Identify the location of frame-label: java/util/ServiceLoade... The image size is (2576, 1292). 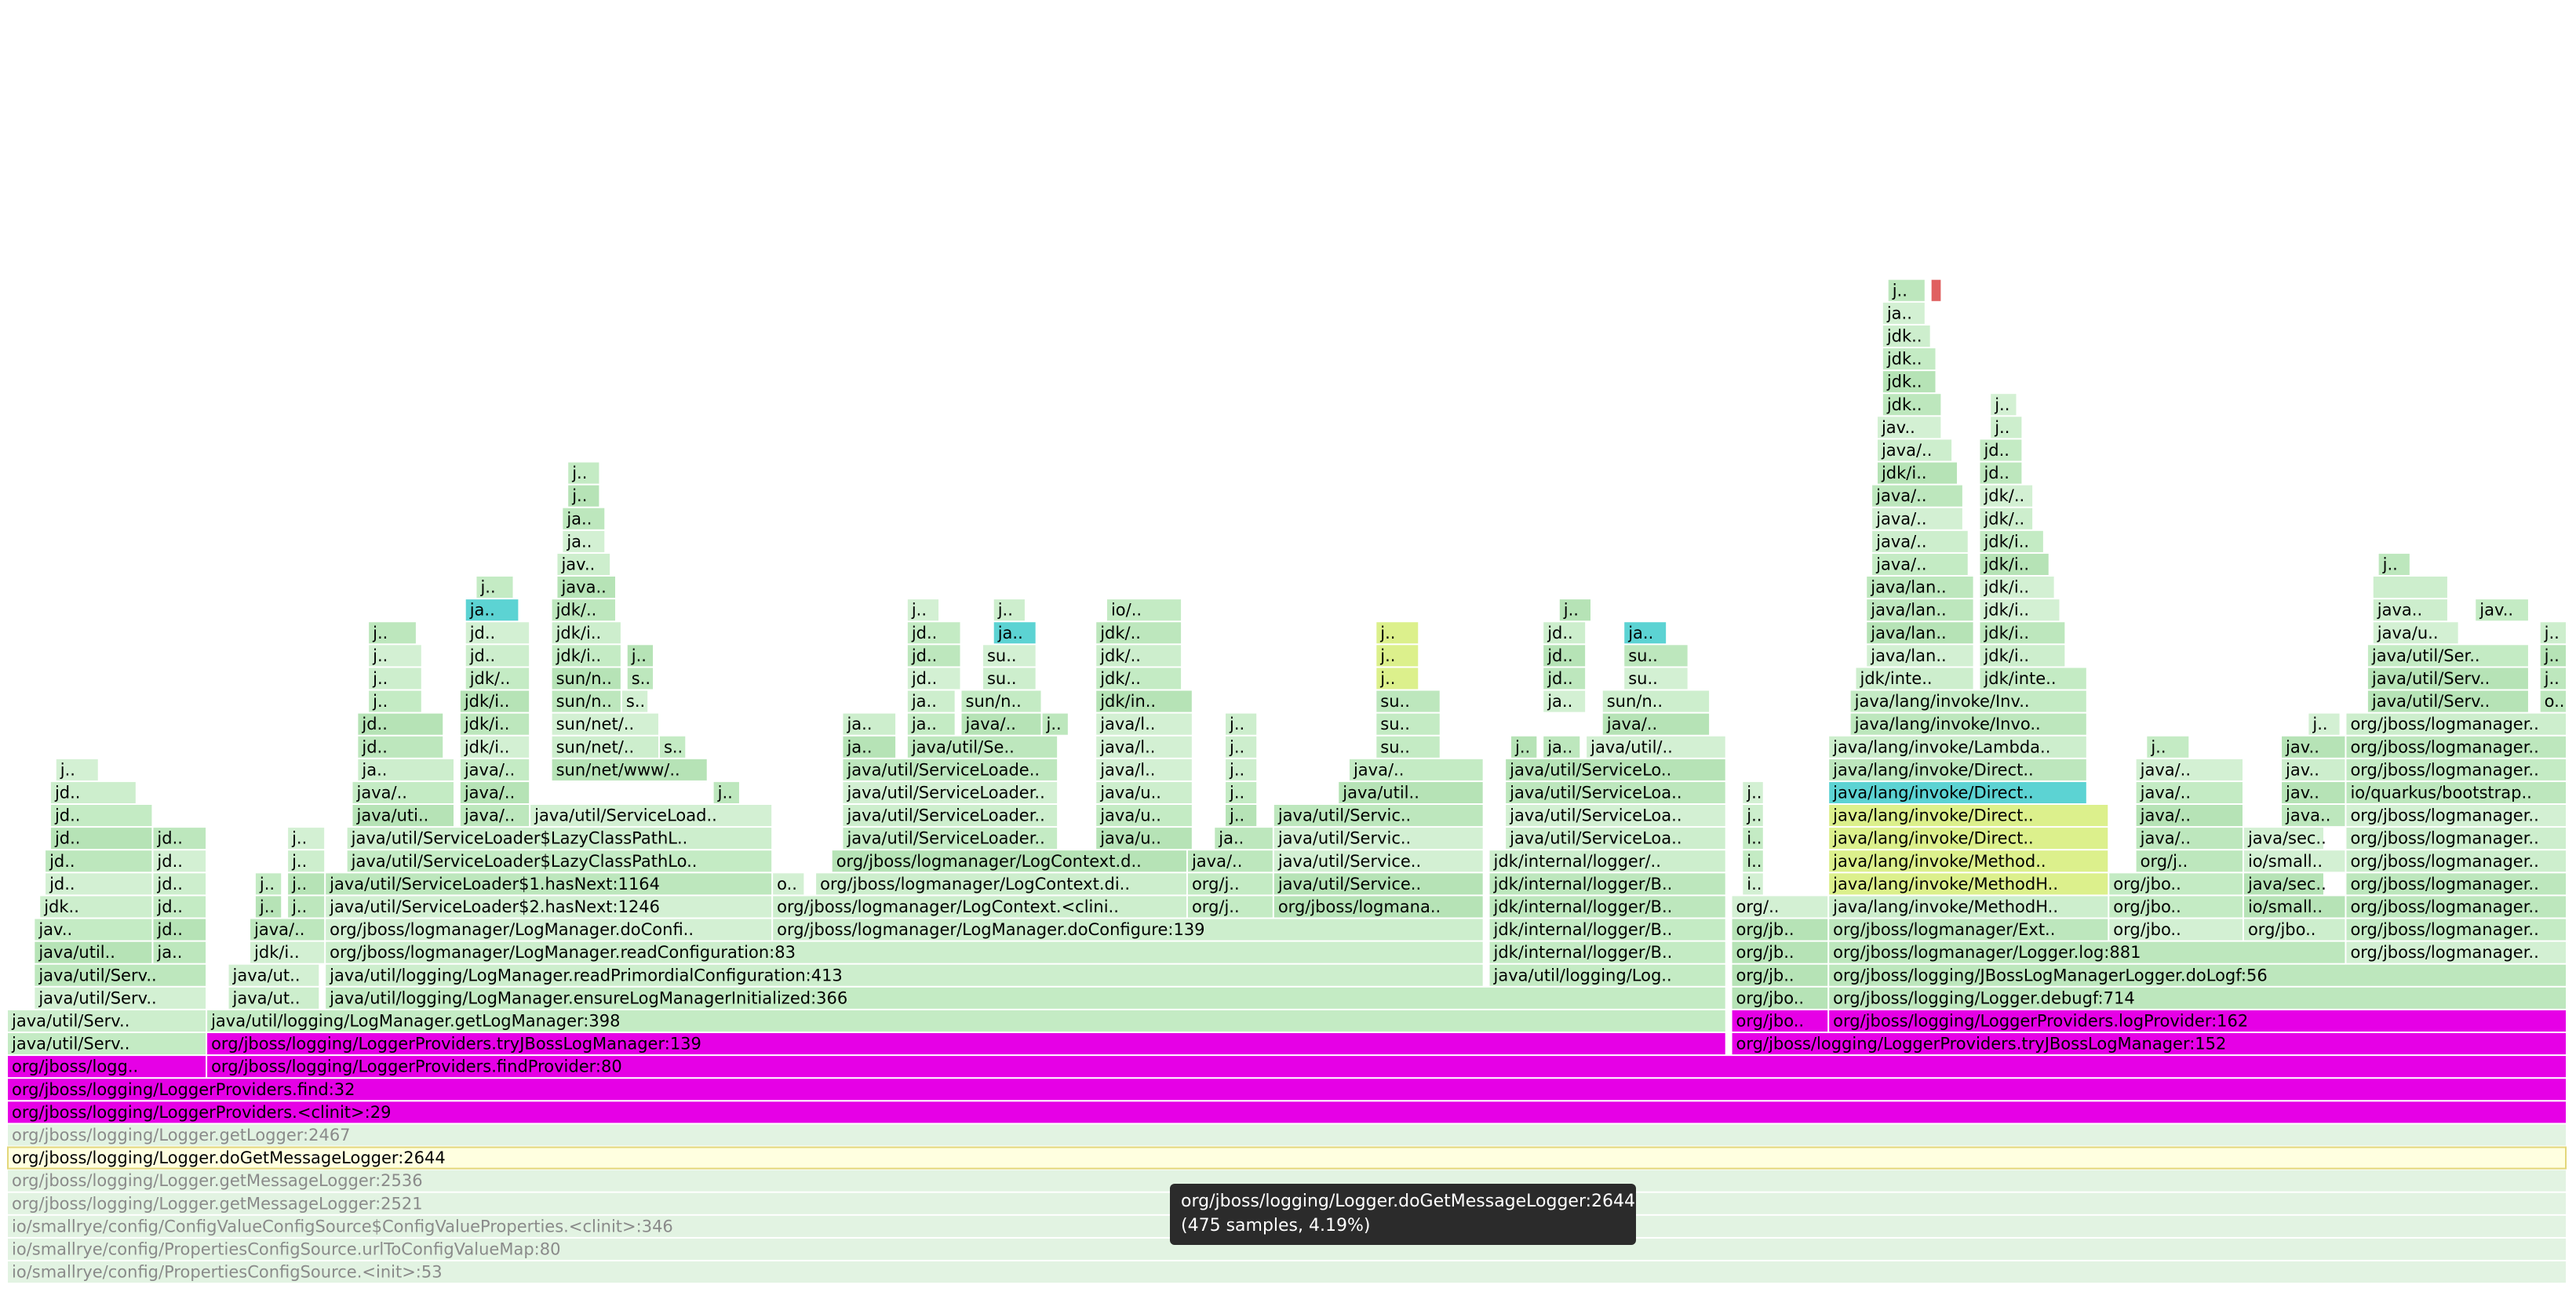
(943, 769).